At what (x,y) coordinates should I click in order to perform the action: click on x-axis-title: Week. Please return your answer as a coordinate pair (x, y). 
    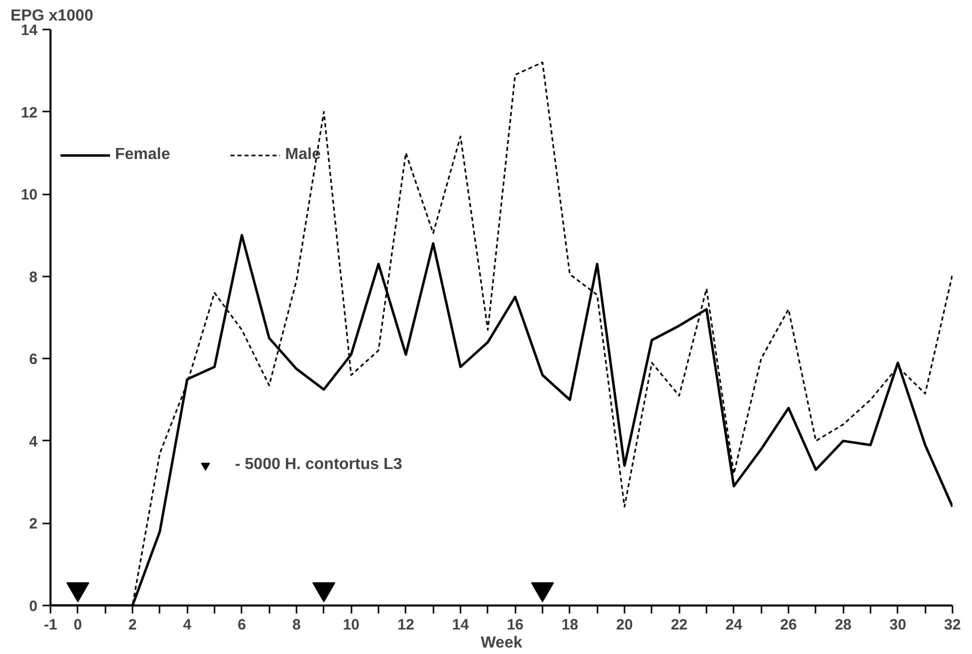
    Looking at the image, I should click on (501, 643).